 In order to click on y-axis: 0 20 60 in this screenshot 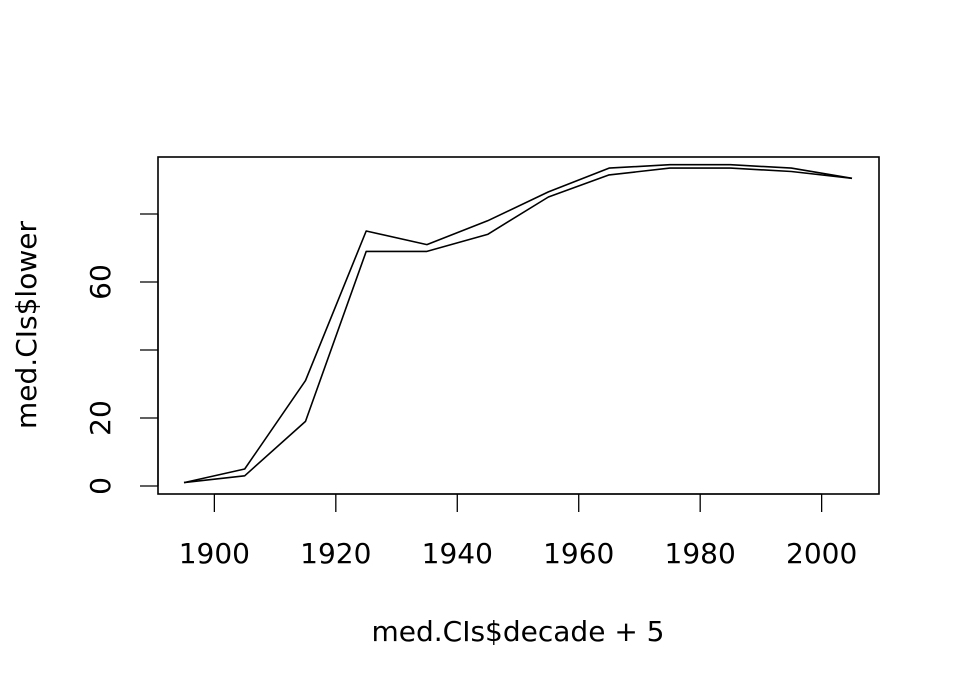, I will do `click(121, 354)`.